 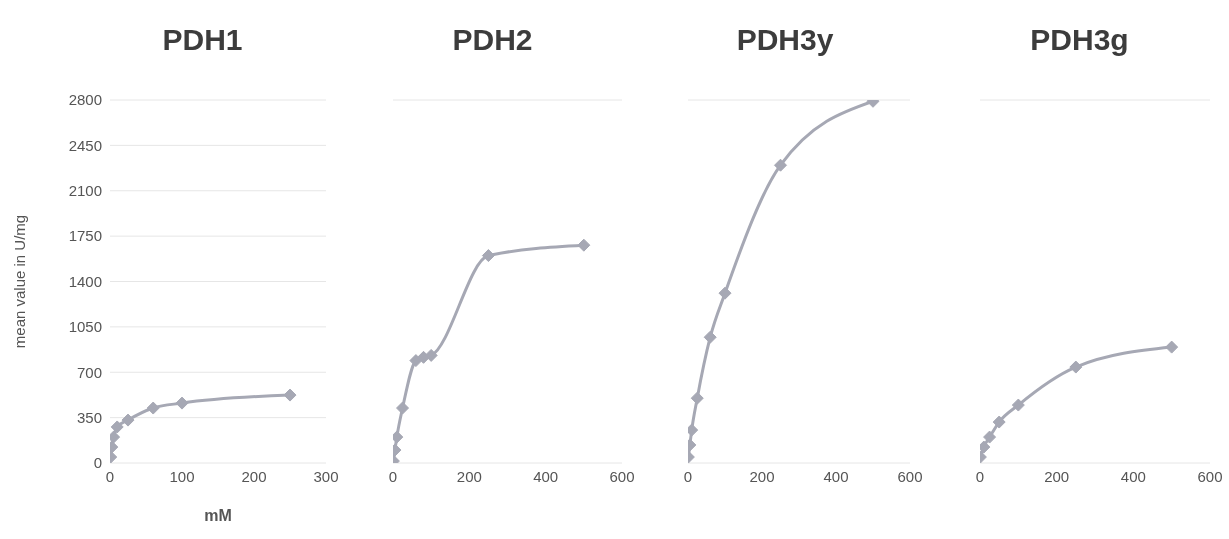 I want to click on y-tick-label: 2450, so click(x=85, y=145).